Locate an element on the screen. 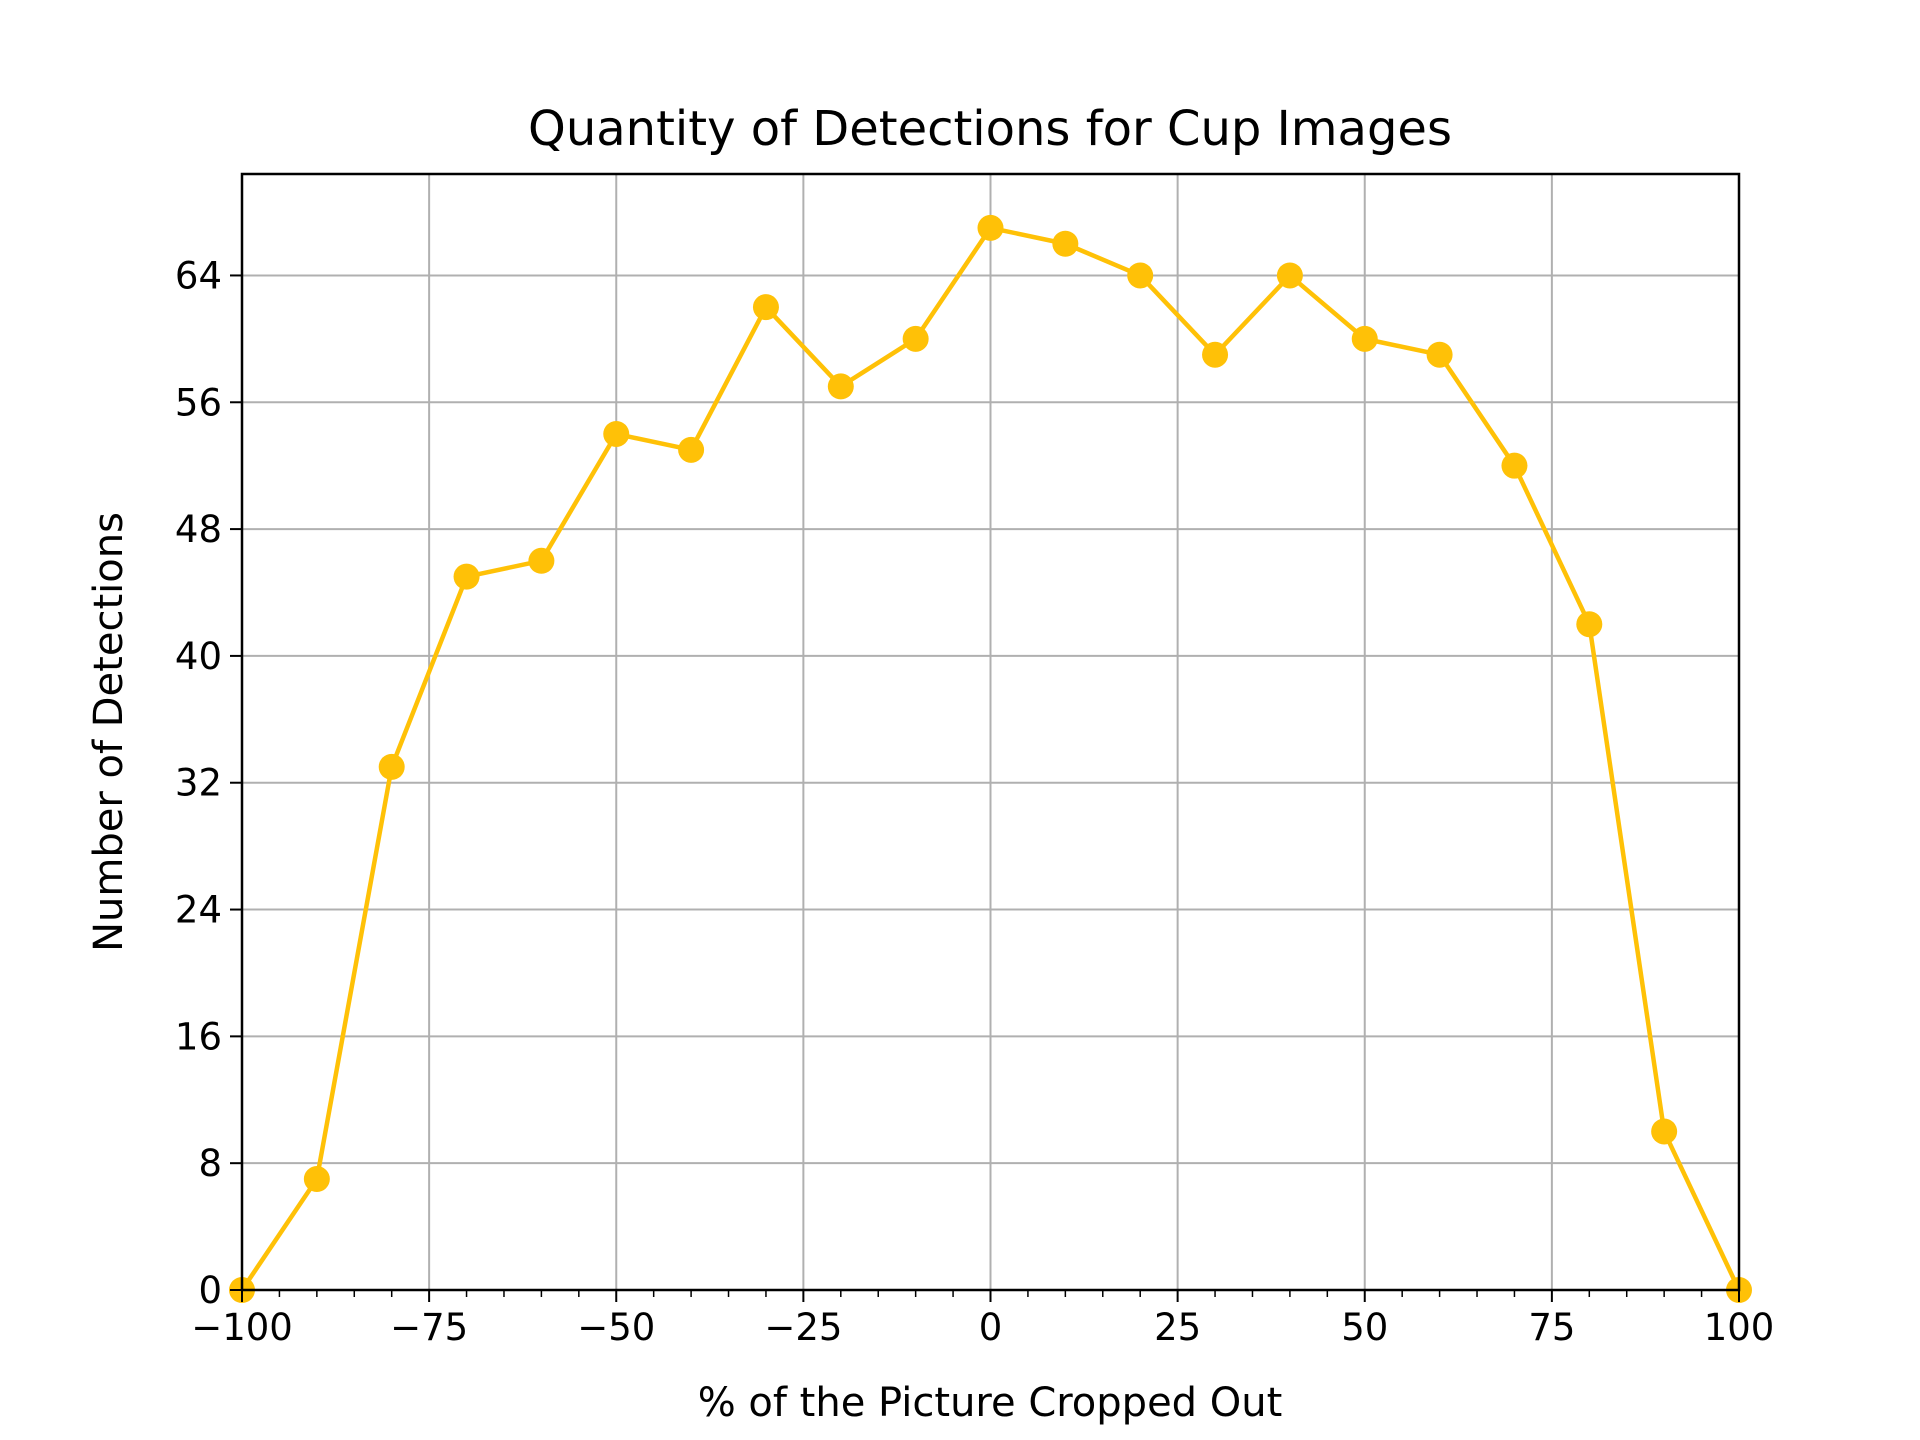 The height and width of the screenshot is (1440, 1920). x-tick-label: −100 is located at coordinates (242, 1327).